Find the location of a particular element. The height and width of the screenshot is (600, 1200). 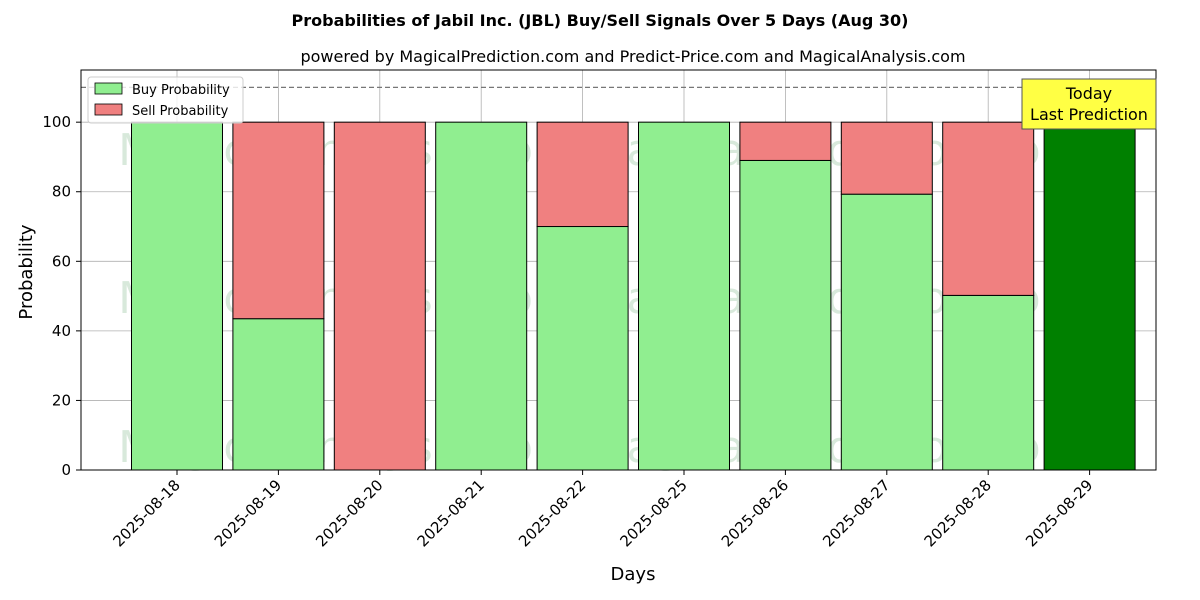

legend-swatch-sell is located at coordinates (108, 109).